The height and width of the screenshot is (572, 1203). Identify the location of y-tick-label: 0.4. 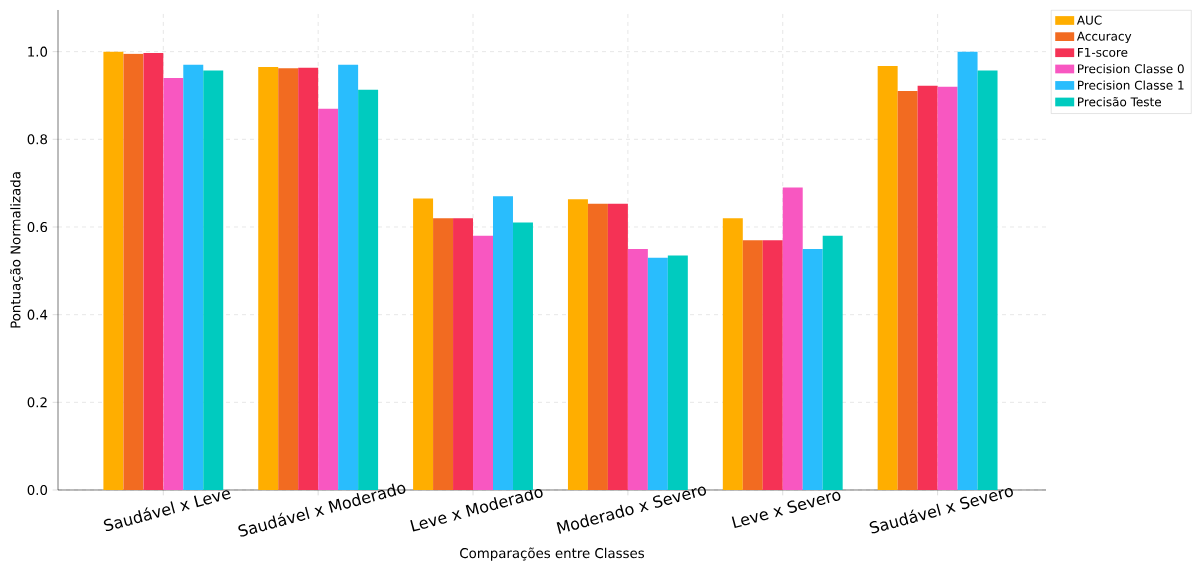
(37, 314).